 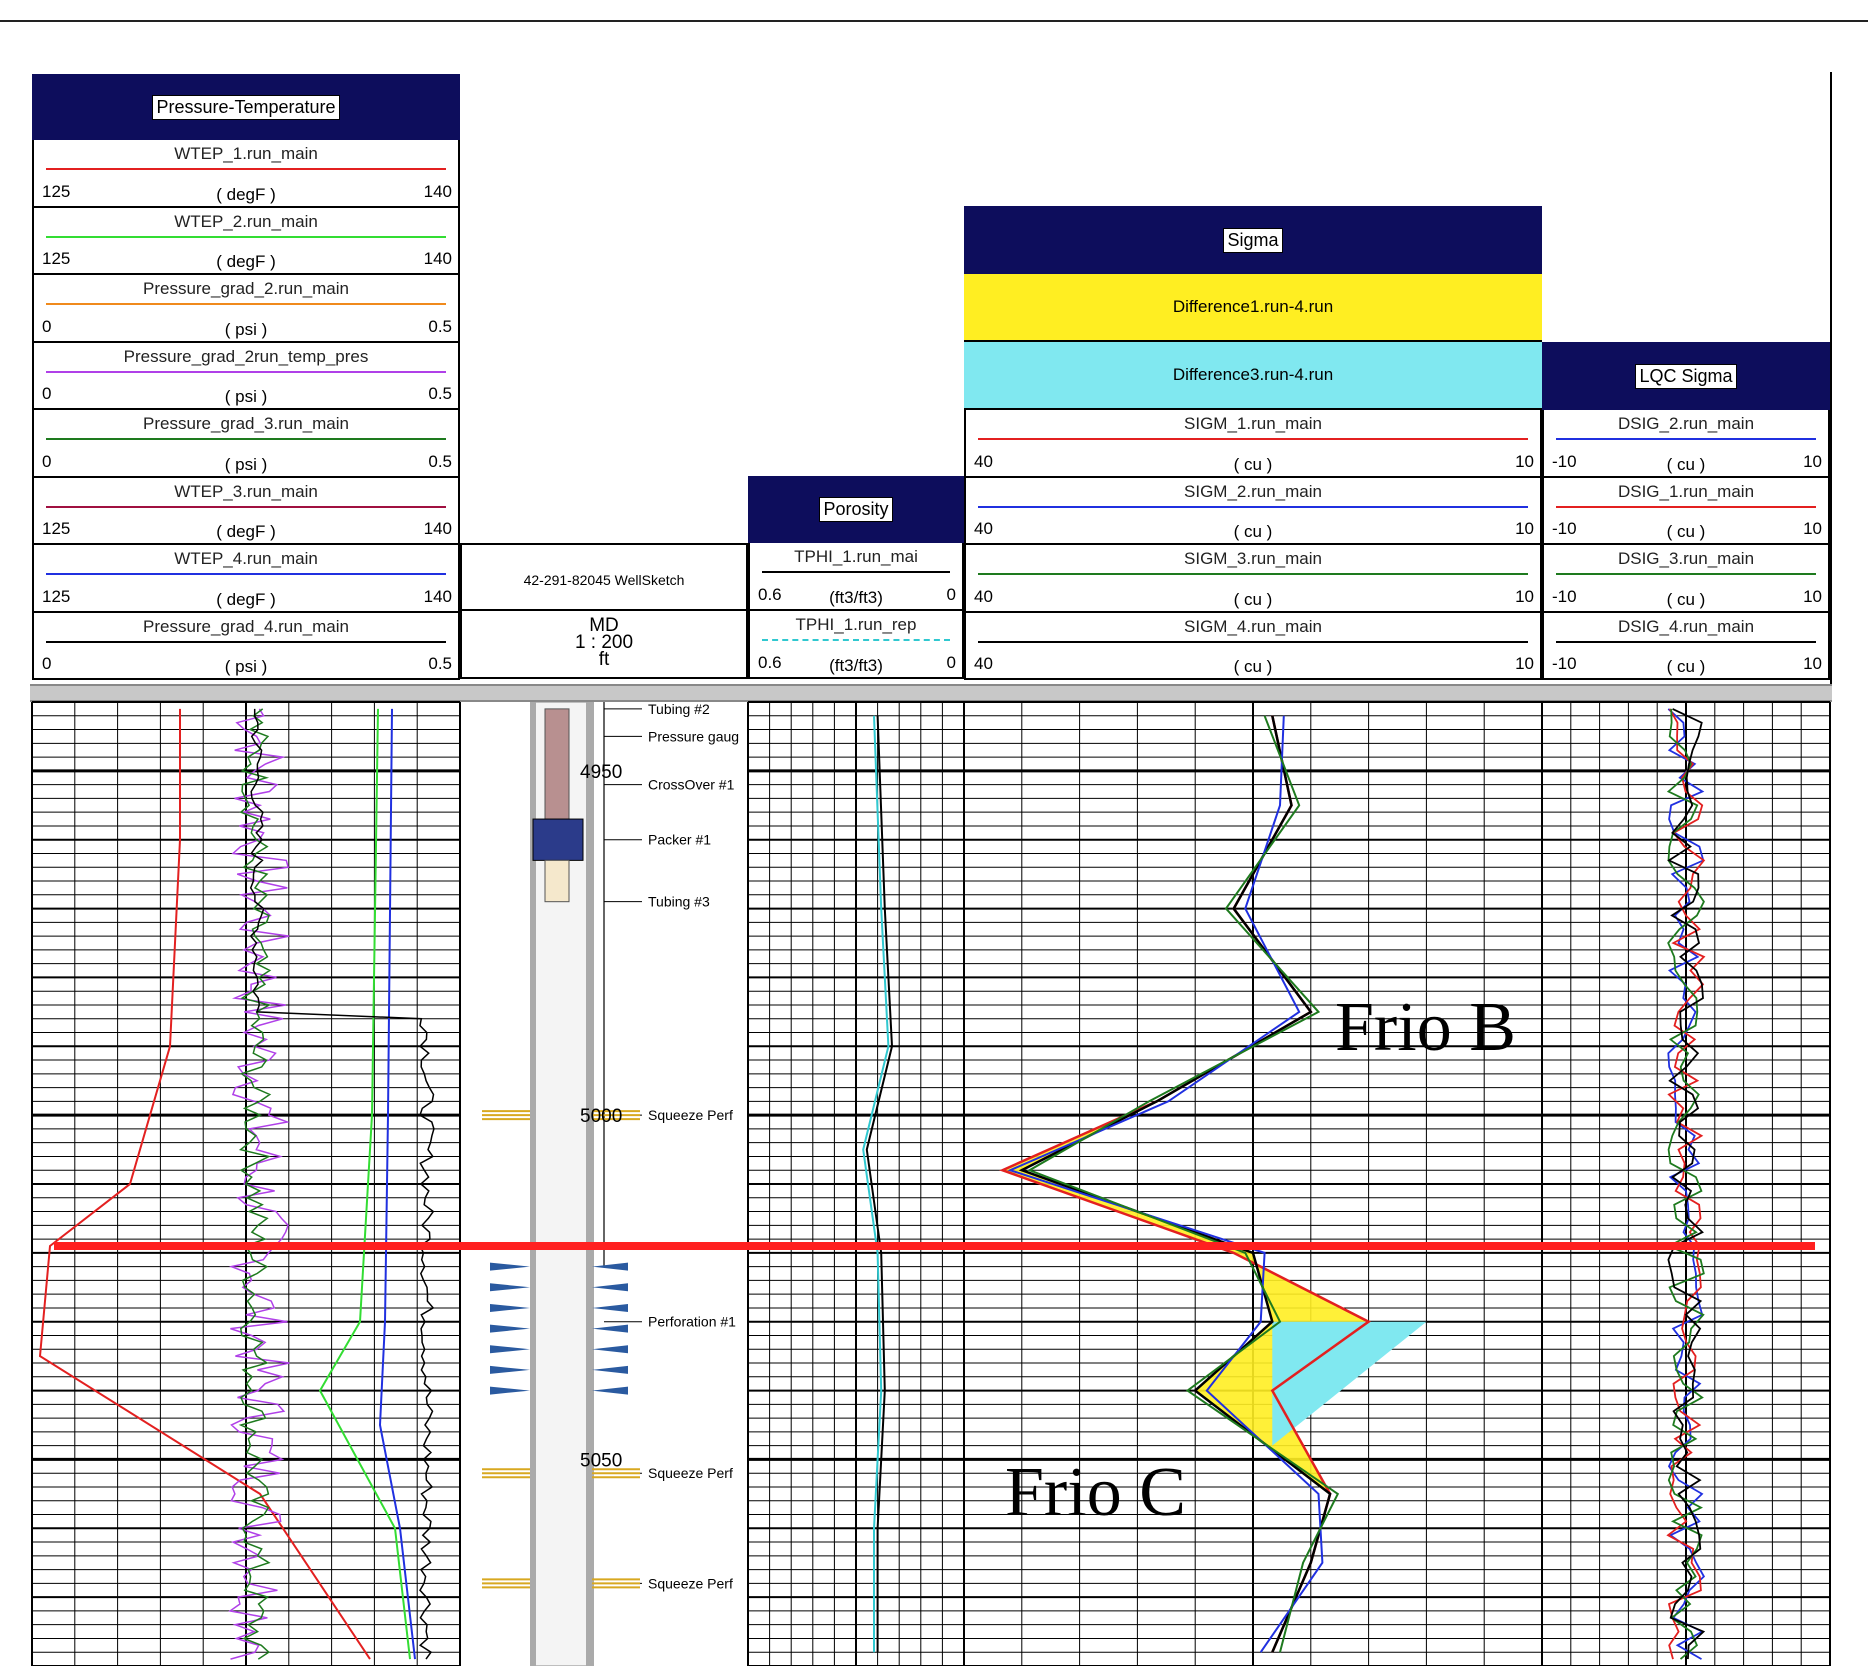 What do you see at coordinates (856, 509) in the screenshot?
I see `porosity-track-title: Porosity` at bounding box center [856, 509].